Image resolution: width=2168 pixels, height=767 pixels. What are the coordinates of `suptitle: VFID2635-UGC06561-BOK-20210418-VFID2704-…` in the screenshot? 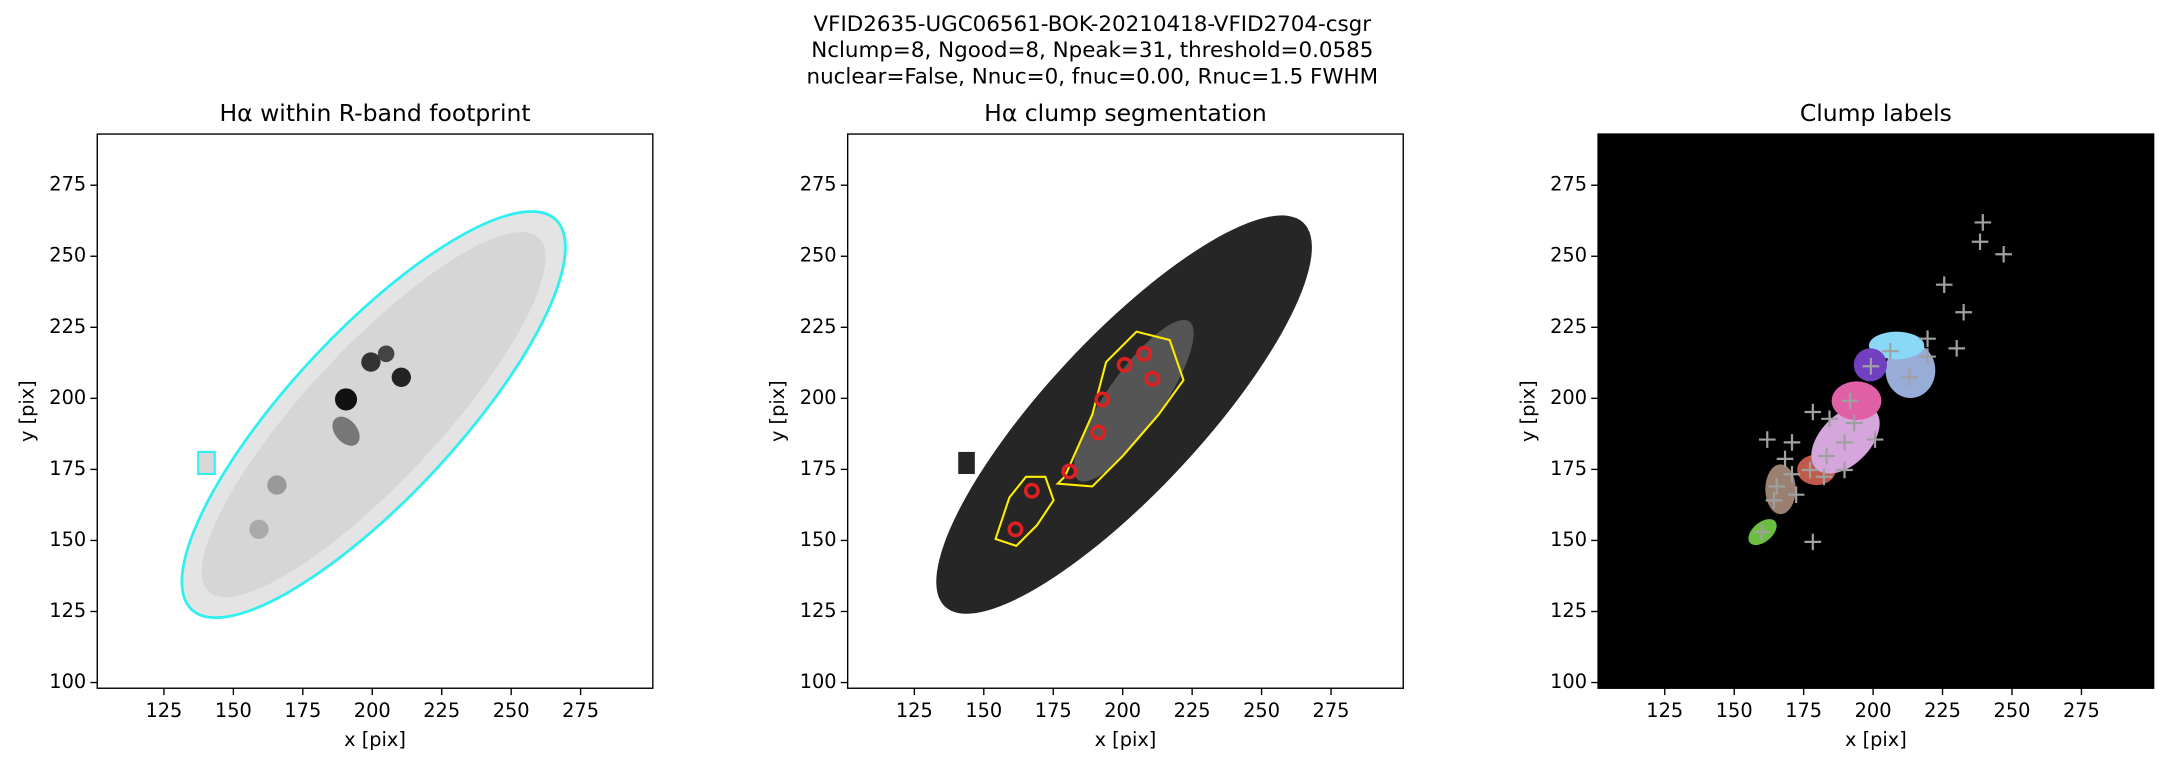 It's located at (1093, 24).